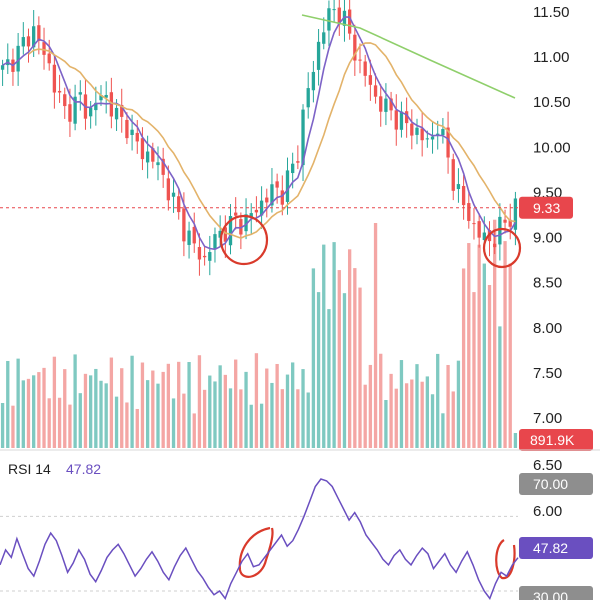 The height and width of the screenshot is (600, 600). I want to click on rsi-value: 47.82, so click(83, 469).